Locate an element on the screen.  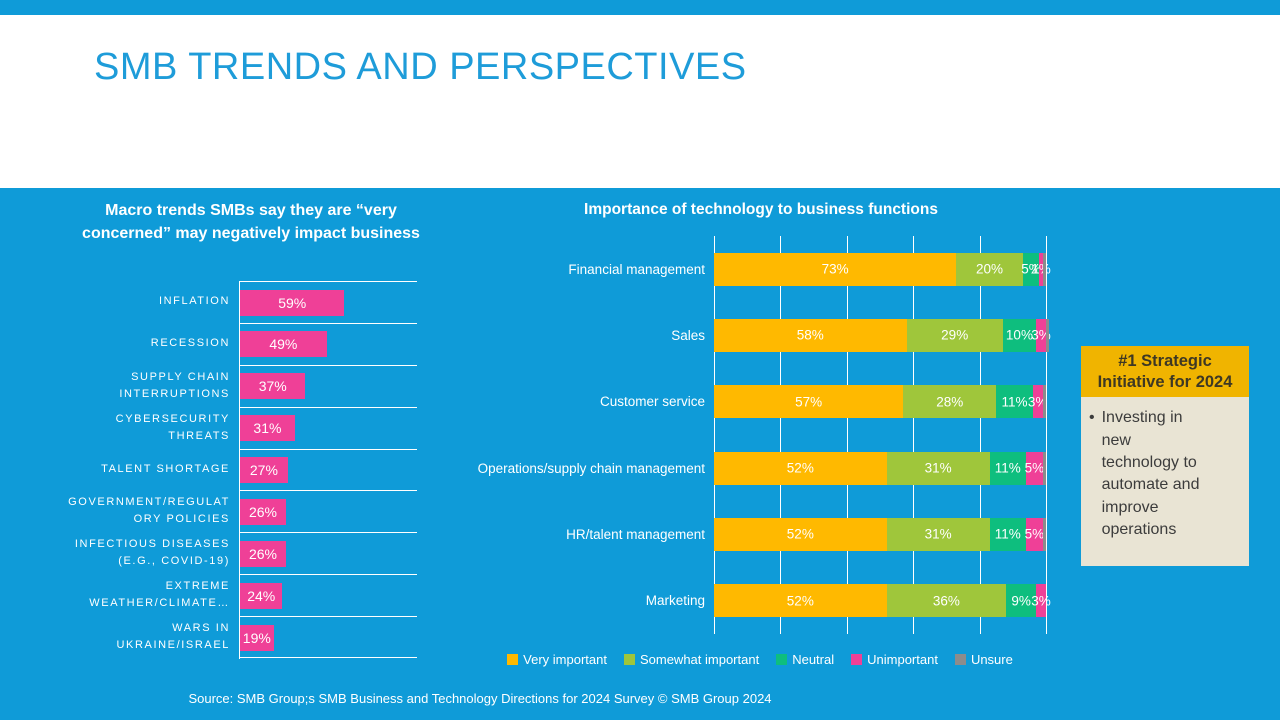
macro-trend-row: 24% is located at coordinates (328, 595).